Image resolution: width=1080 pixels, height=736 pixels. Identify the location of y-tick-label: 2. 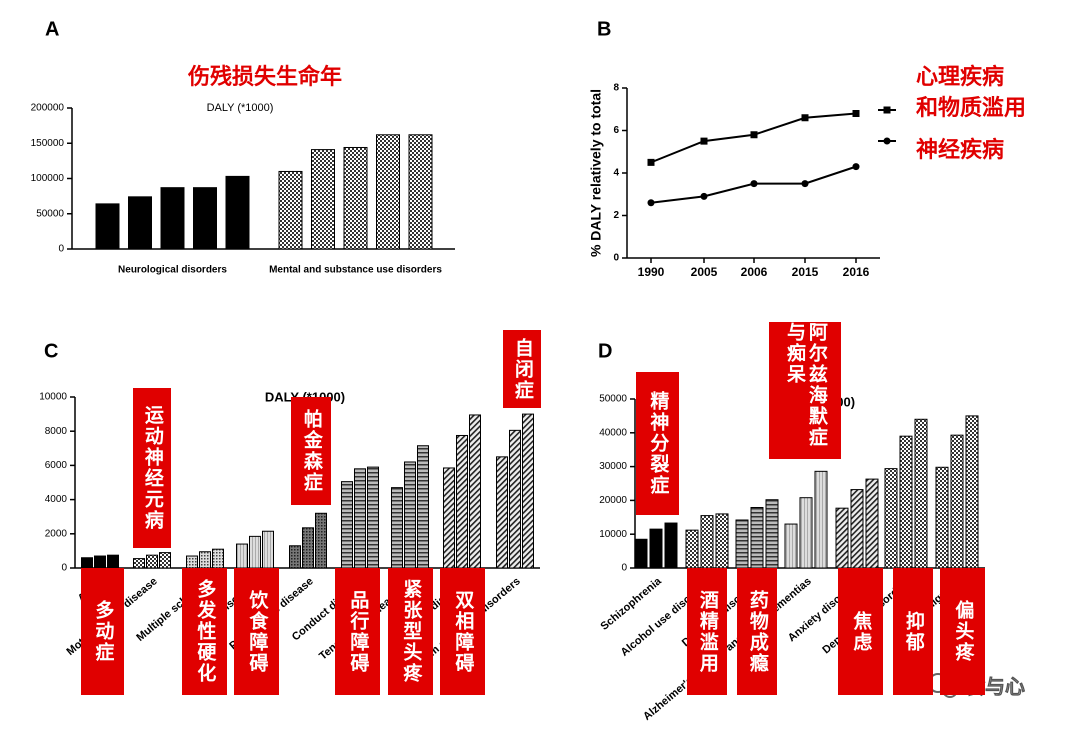
(616, 215).